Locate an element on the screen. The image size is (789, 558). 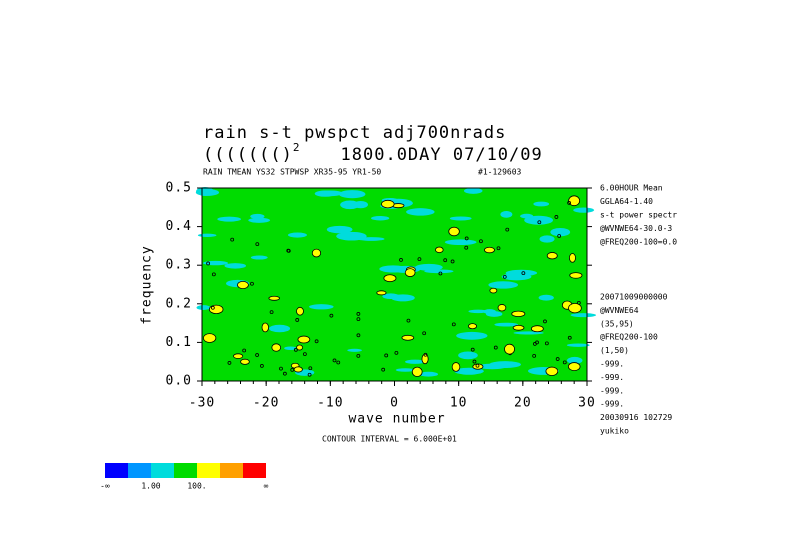
info-text: yukiko is located at coordinates (614, 431).